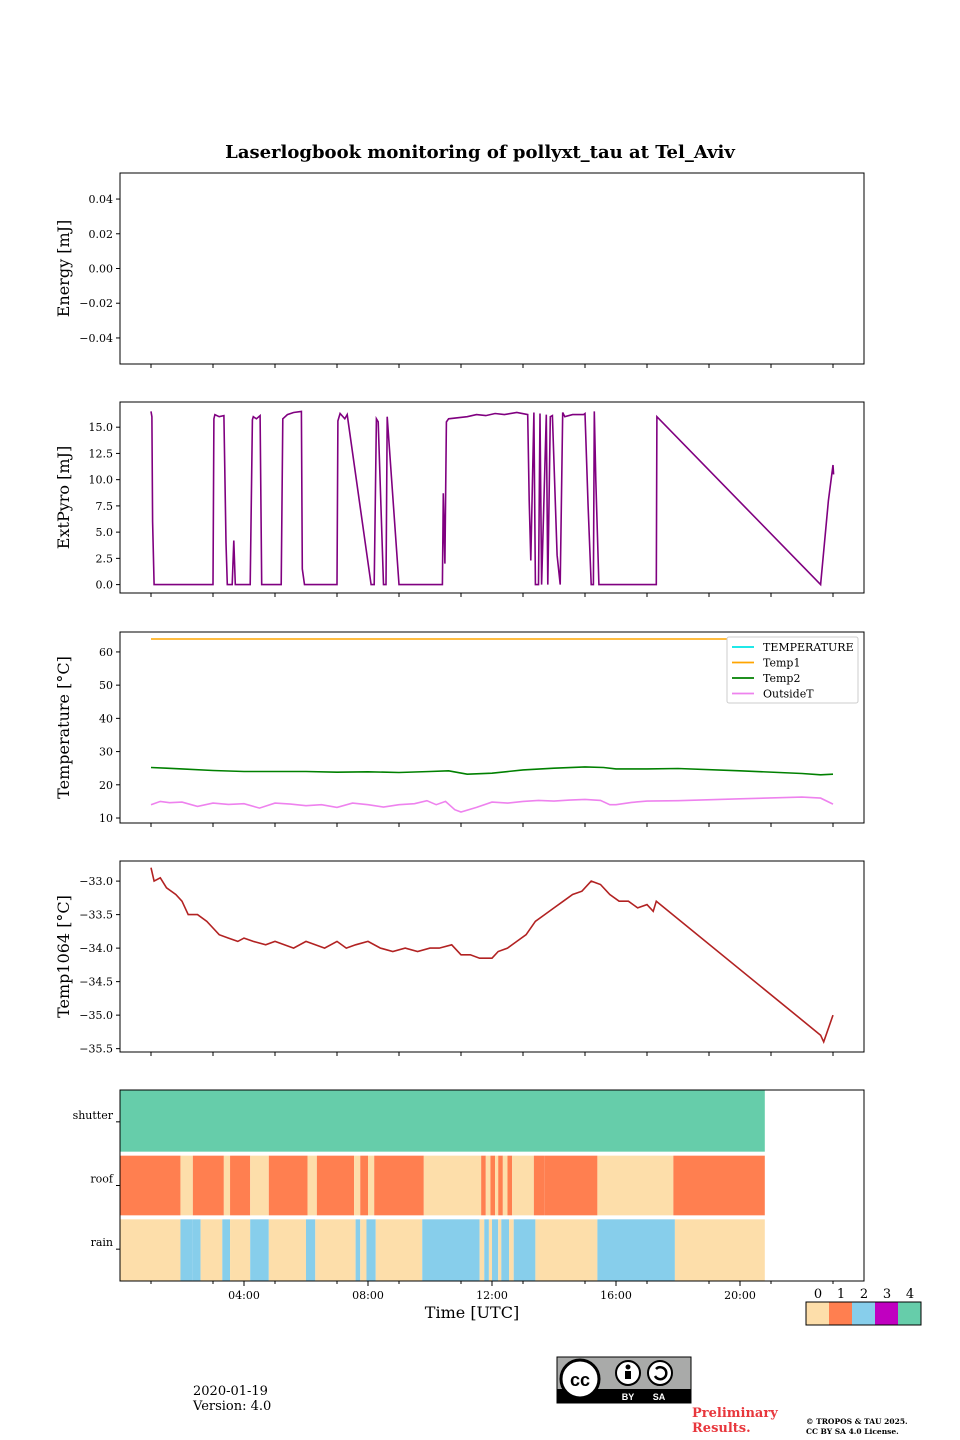  Describe the element at coordinates (781, 663) in the screenshot. I see `legend-label: Temp1` at that location.